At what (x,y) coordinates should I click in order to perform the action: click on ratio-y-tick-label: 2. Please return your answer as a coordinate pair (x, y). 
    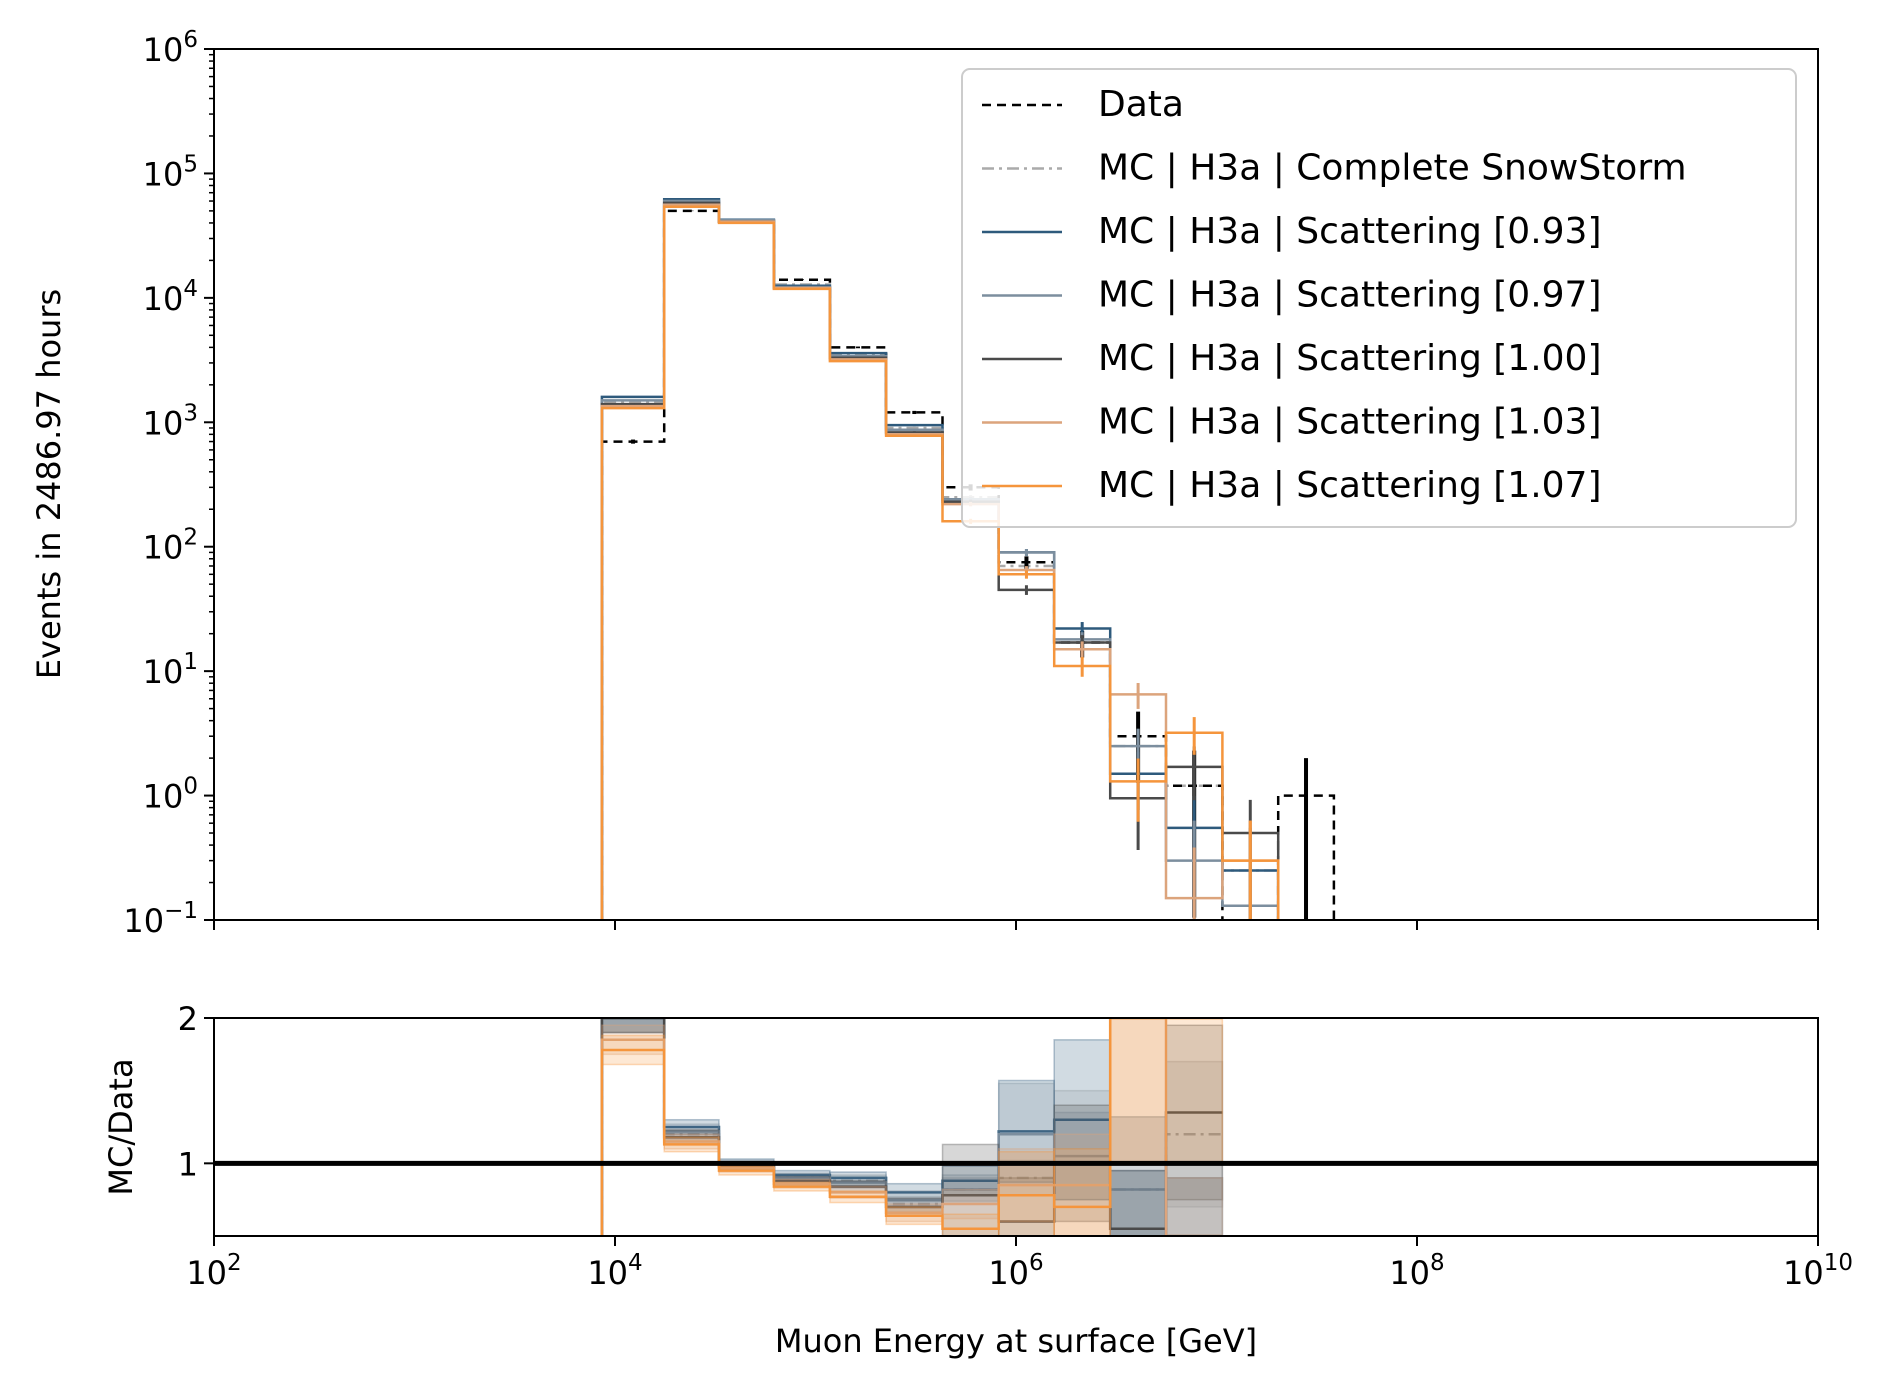
    Looking at the image, I should click on (188, 1019).